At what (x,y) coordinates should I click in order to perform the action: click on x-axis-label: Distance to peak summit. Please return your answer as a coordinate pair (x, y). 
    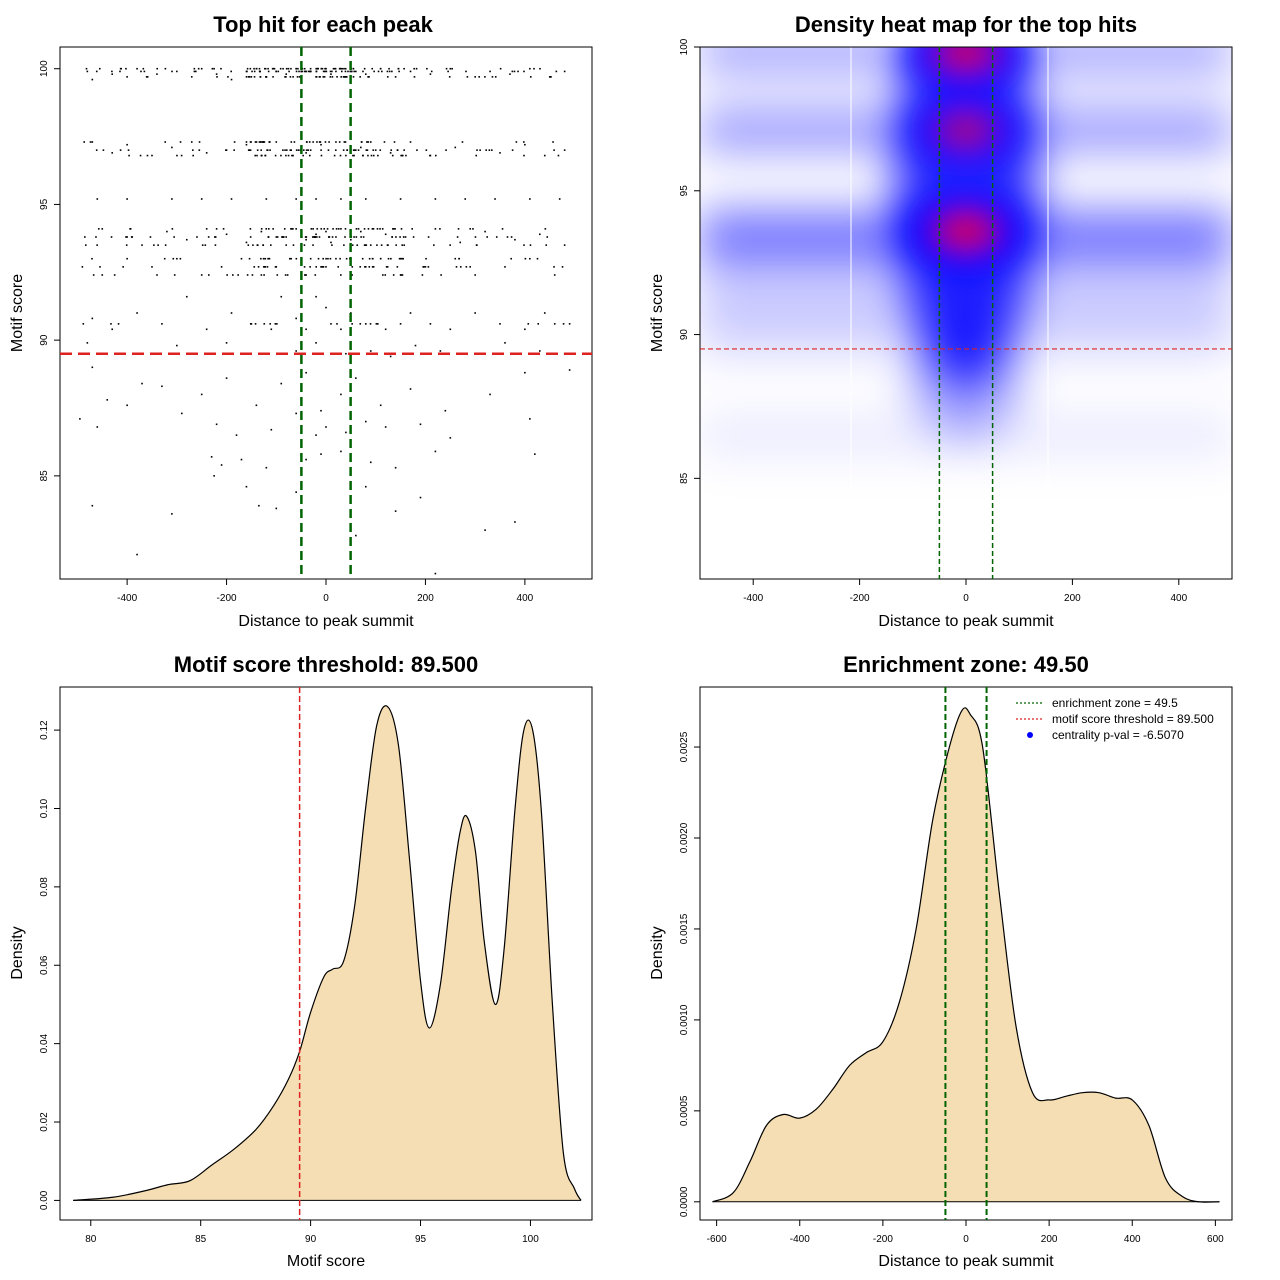
    Looking at the image, I should click on (966, 1261).